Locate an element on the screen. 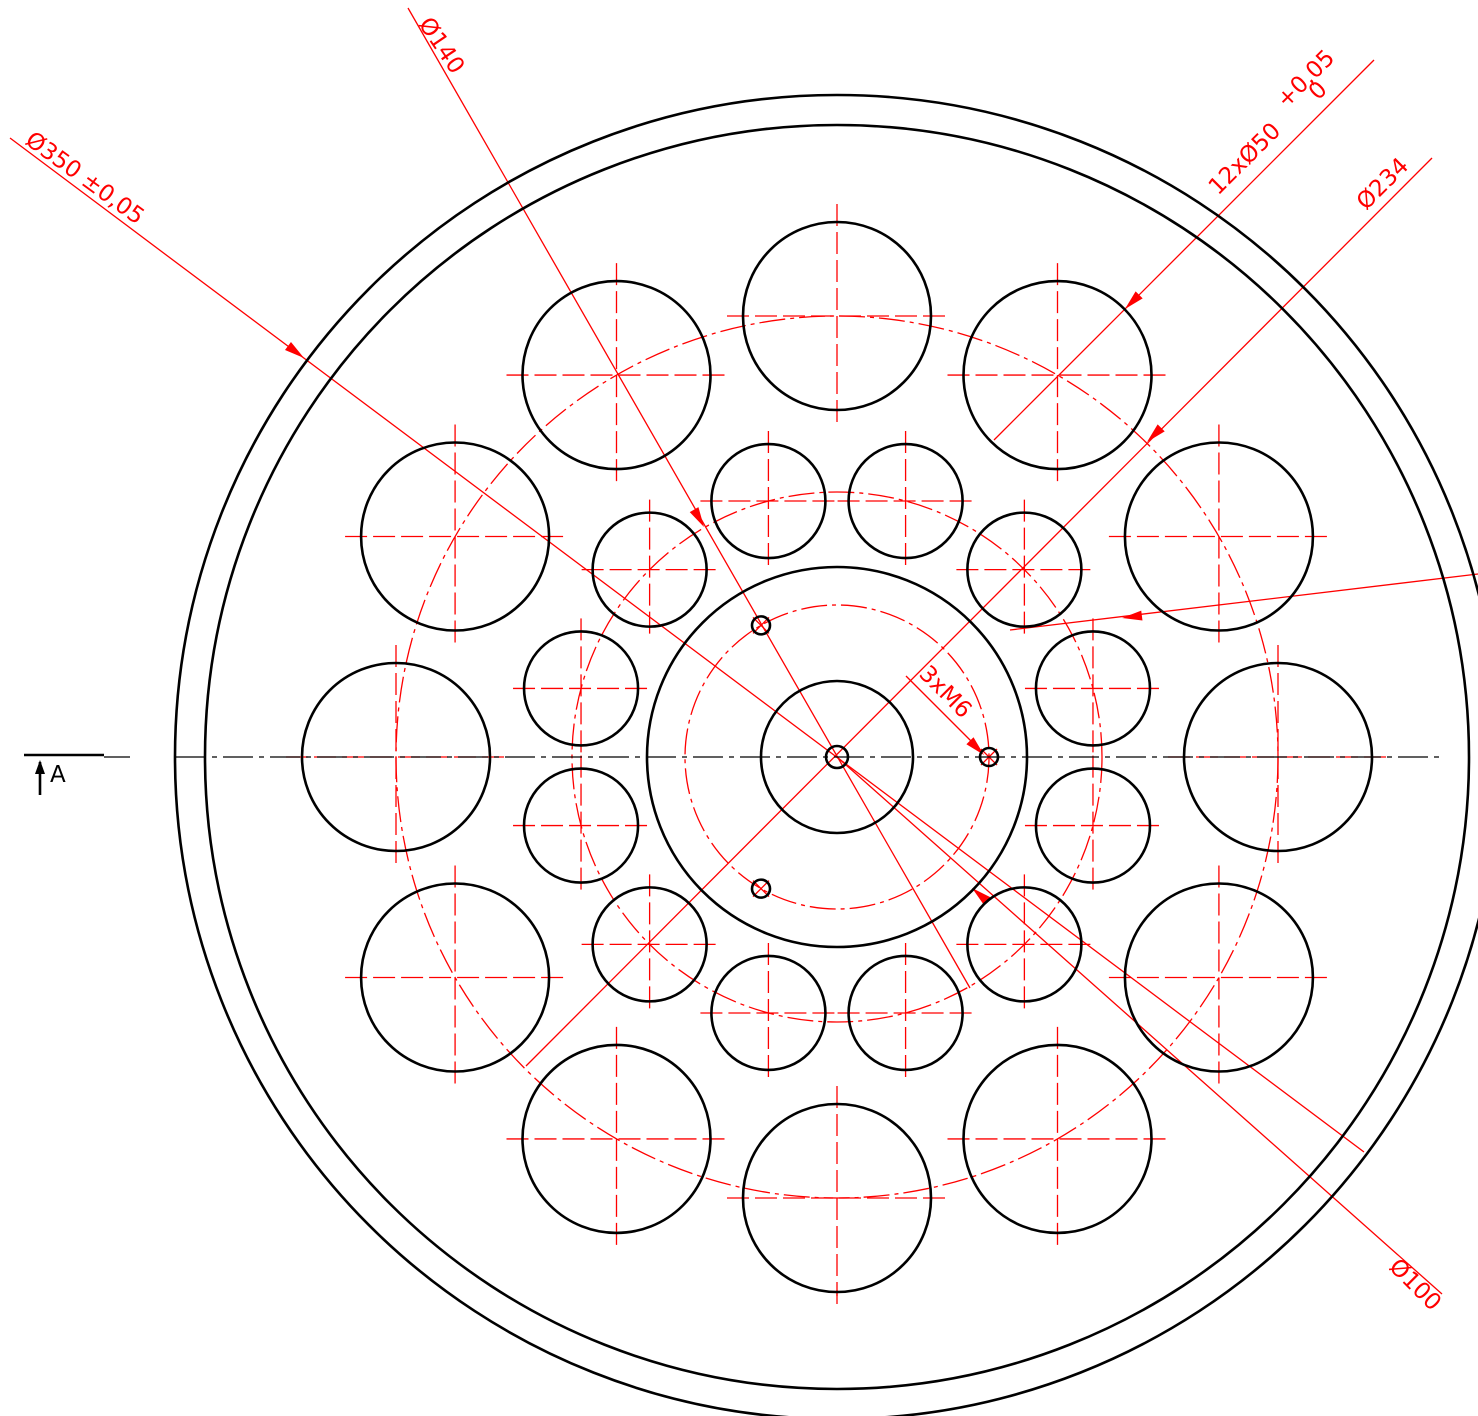  bore-pattern-label: 12xØ50 is located at coordinates (1245, 159).